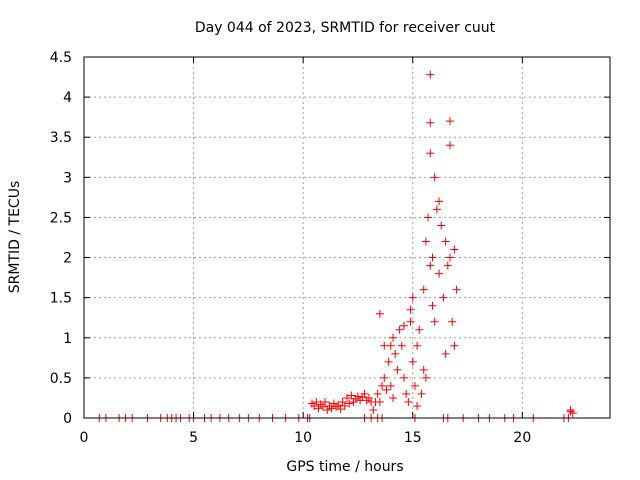  I want to click on y-tick-label: 1, so click(67, 339).